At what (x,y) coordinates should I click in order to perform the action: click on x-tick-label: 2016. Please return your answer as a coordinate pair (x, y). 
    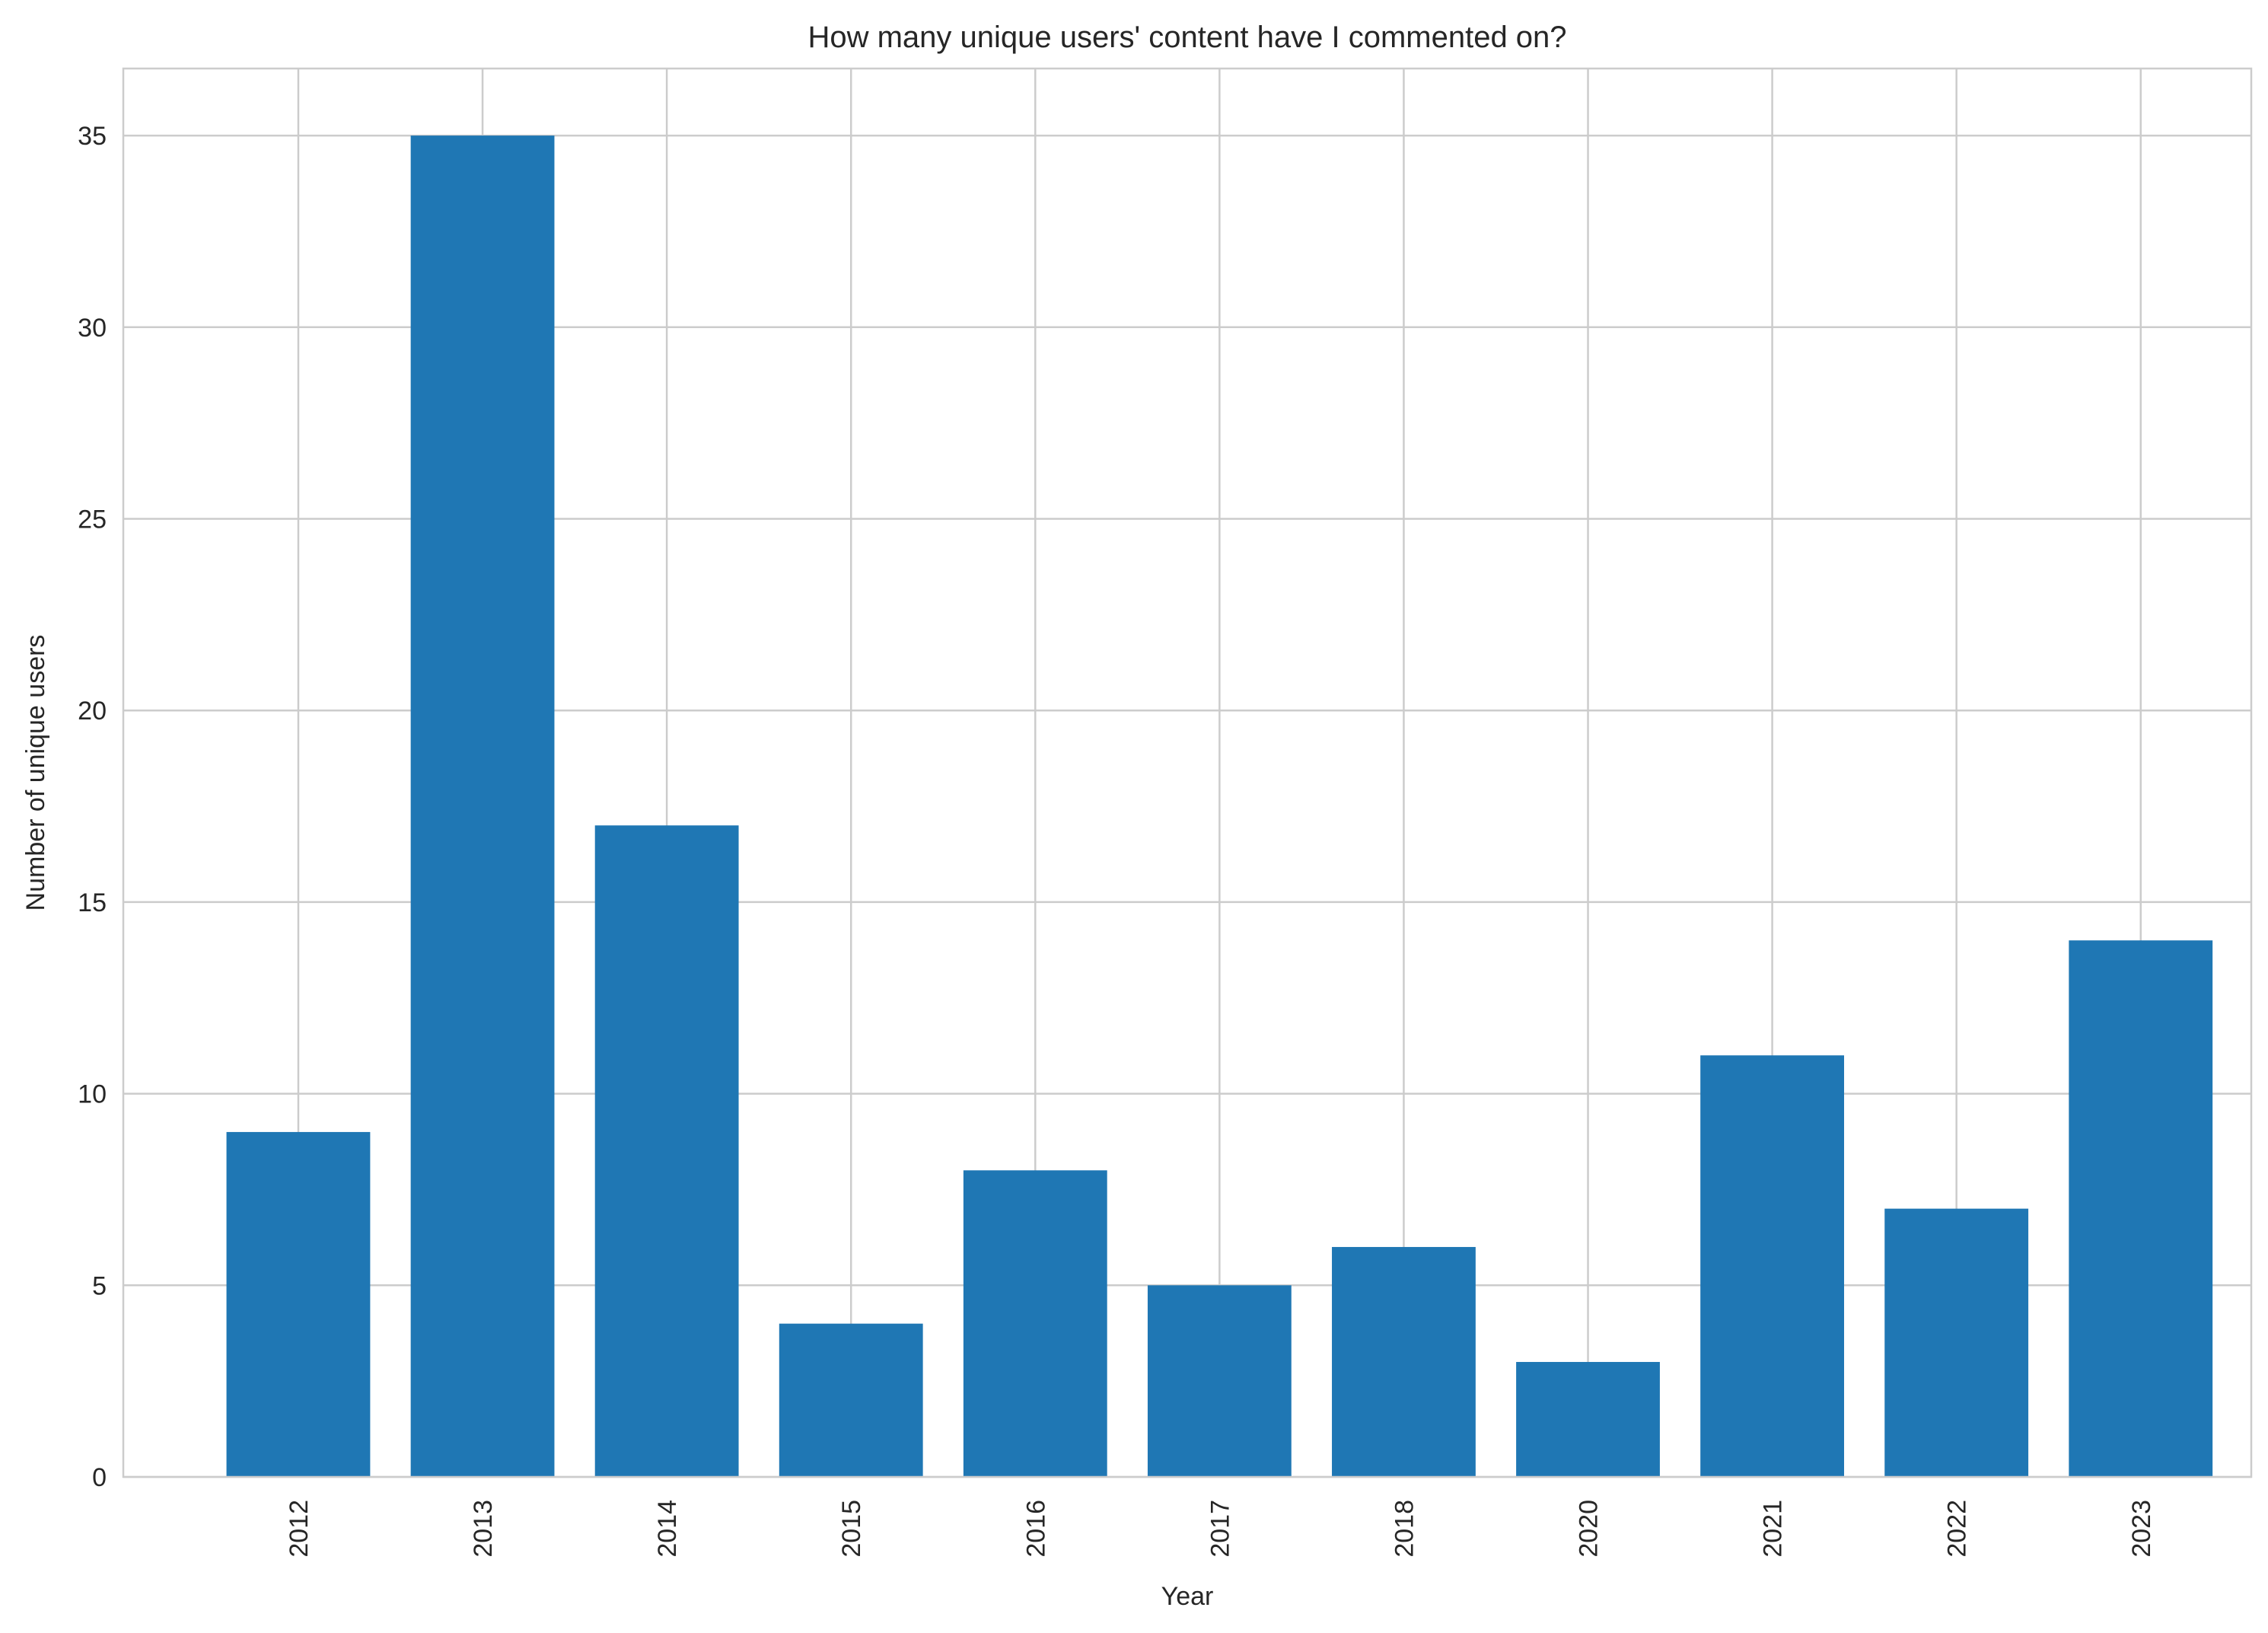
    Looking at the image, I should click on (1035, 1529).